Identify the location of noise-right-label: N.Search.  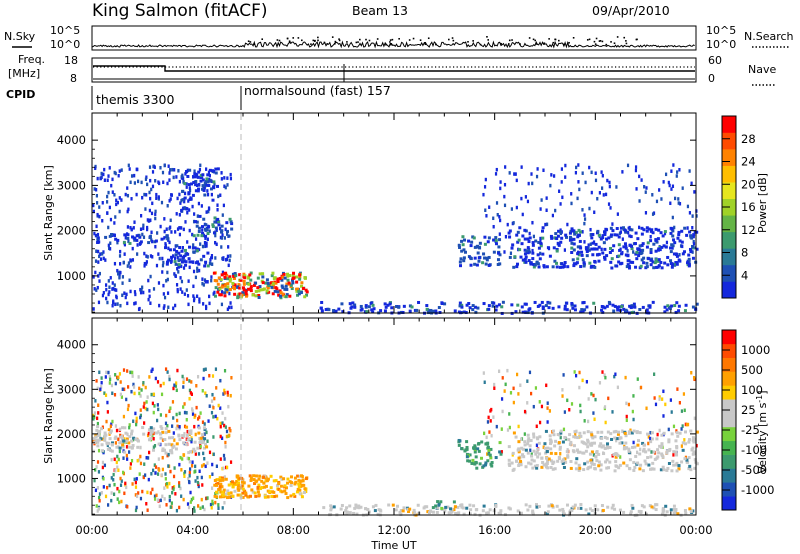
(769, 36).